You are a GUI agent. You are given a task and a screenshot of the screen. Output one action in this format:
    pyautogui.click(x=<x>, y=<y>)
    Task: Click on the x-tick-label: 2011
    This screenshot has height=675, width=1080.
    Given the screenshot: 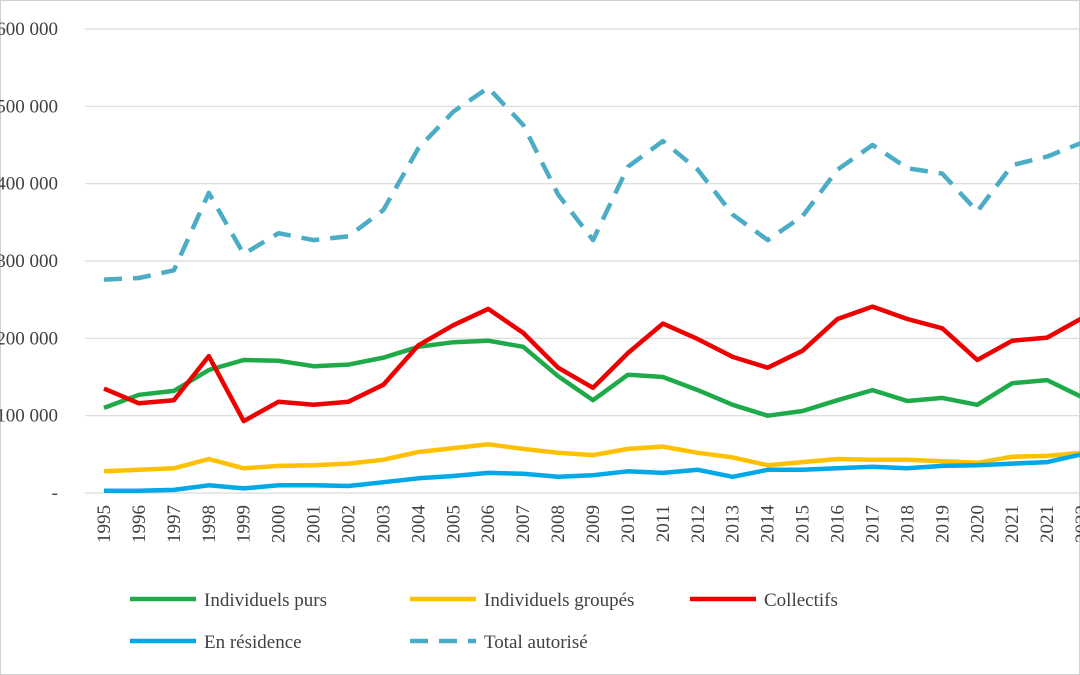 What is the action you would take?
    pyautogui.click(x=663, y=523)
    